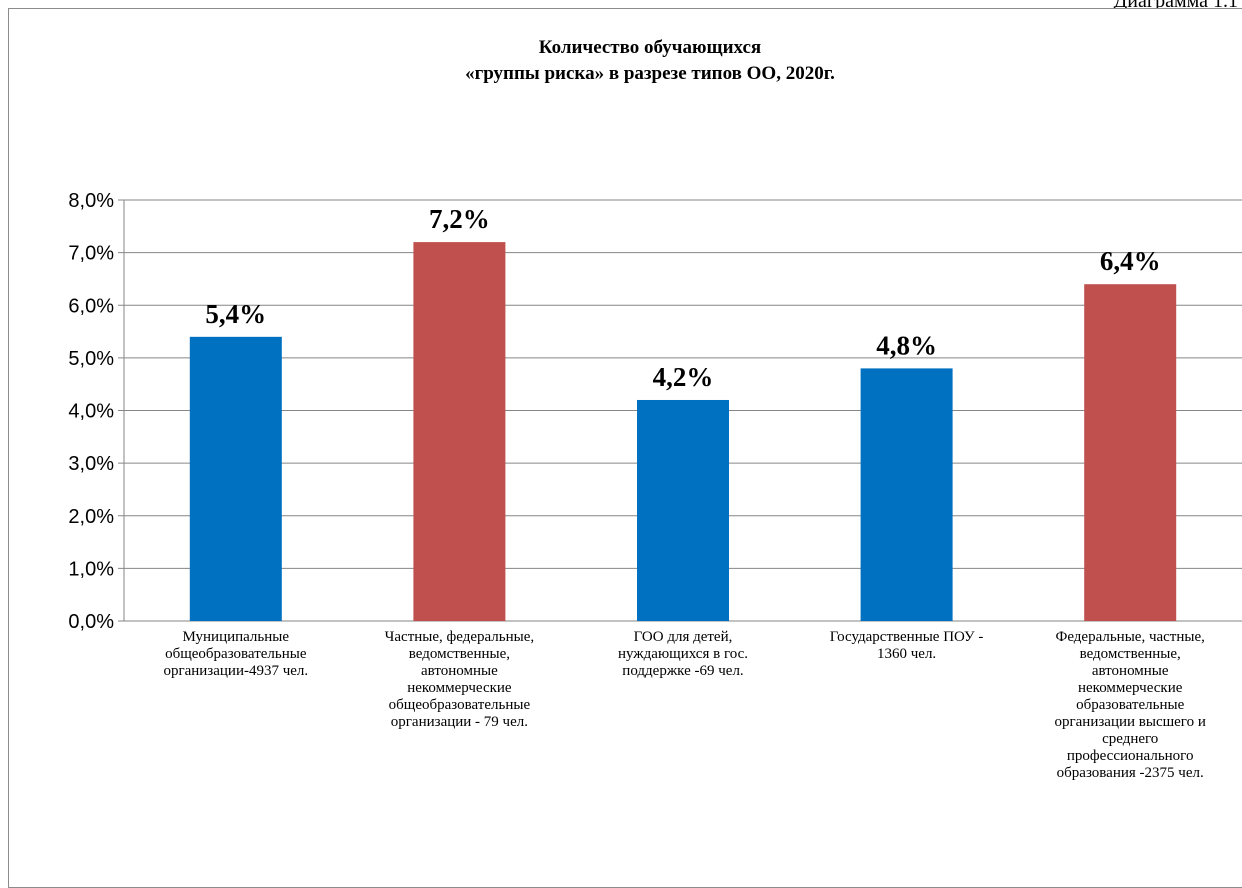  I want to click on x-category-label-line: нуждающихся в гос., so click(683, 654).